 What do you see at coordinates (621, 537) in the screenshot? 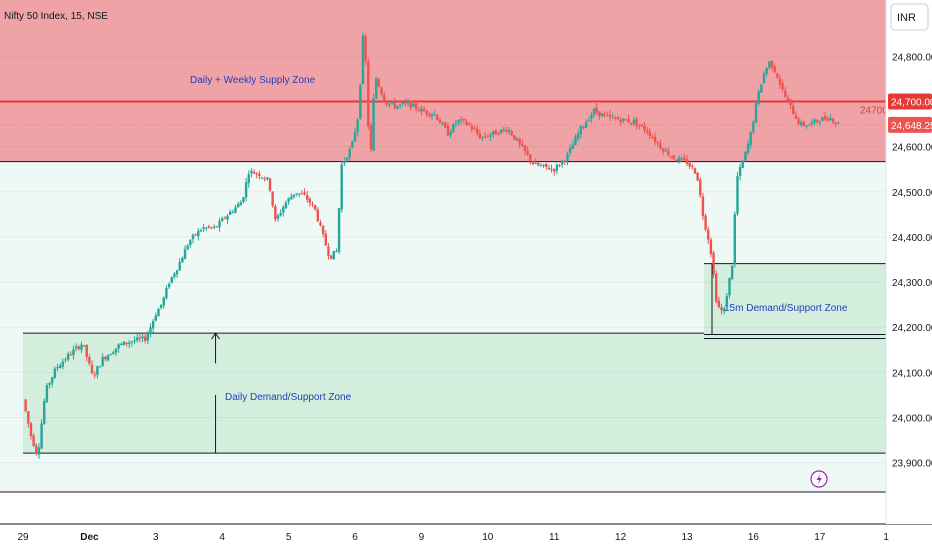
I see `time-tick-label: 12` at bounding box center [621, 537].